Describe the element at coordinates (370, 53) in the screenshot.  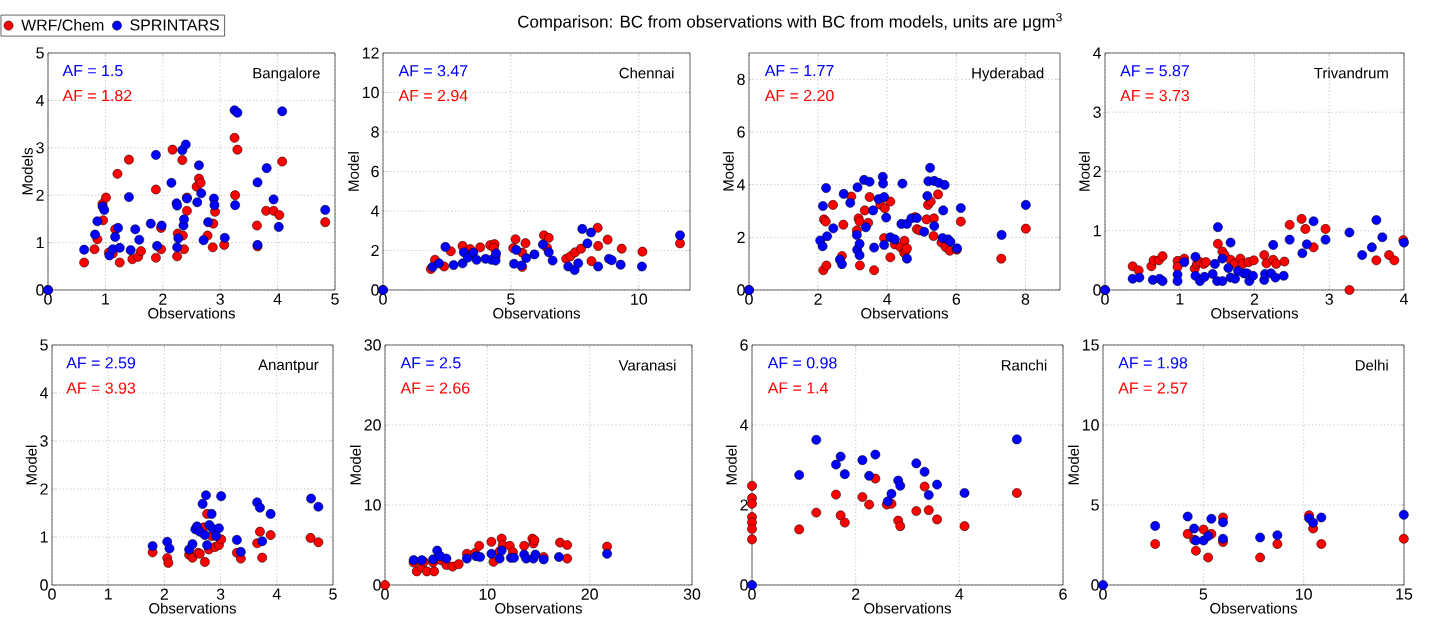
I see `y-tick-label: 12` at that location.